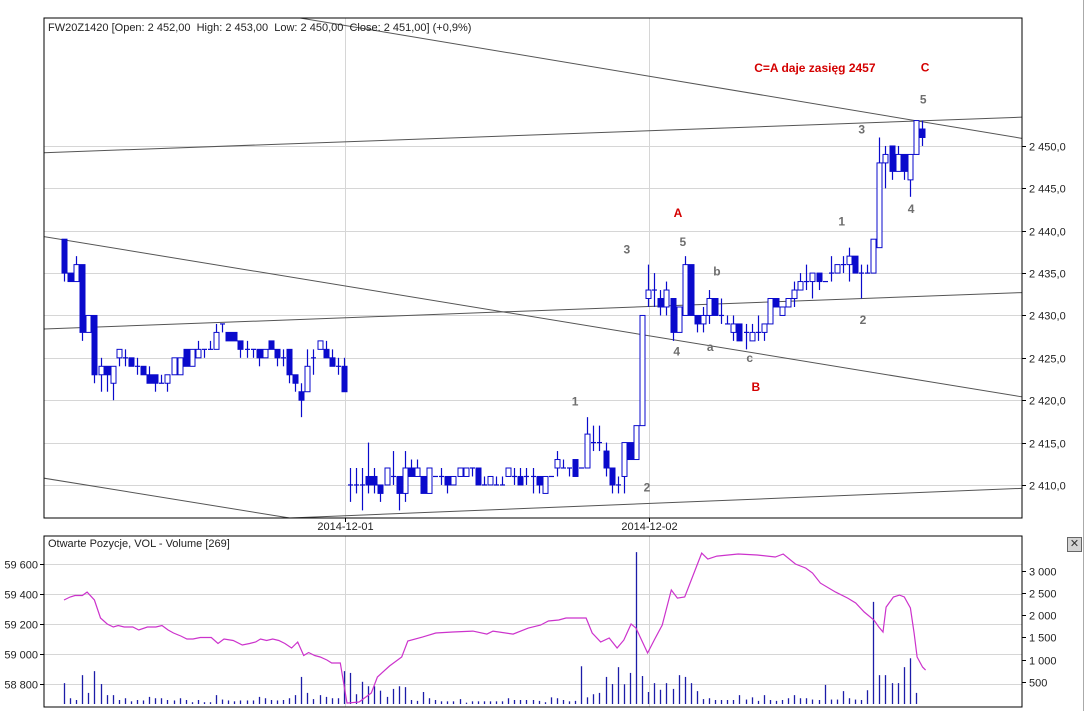  Describe the element at coordinates (1043, 595) in the screenshot. I see `volume-tick-label: 2 500` at that location.